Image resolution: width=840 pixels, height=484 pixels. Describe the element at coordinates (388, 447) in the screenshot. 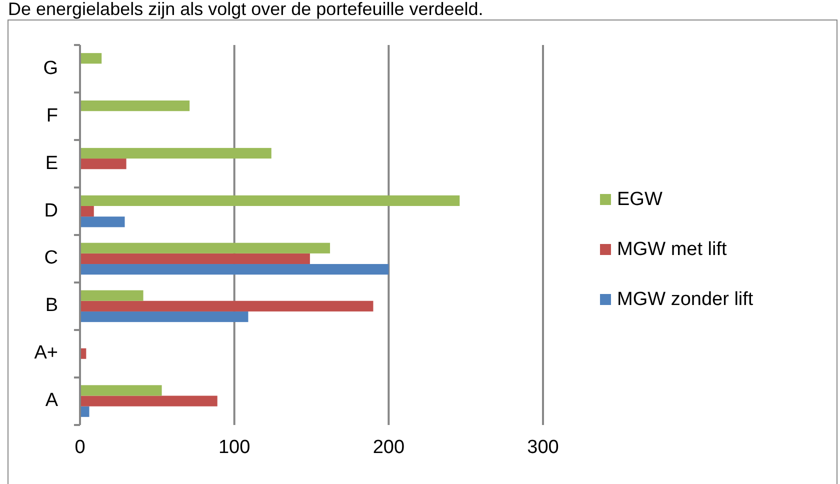

I see `x-tick-label: 200` at that location.